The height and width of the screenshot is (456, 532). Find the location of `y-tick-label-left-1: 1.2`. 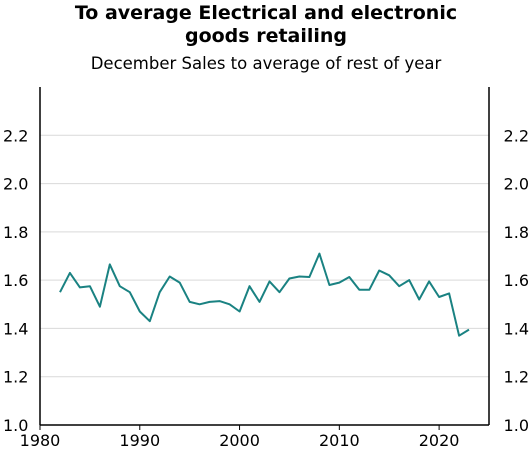

y-tick-label-left-1: 1.2 is located at coordinates (15, 377).